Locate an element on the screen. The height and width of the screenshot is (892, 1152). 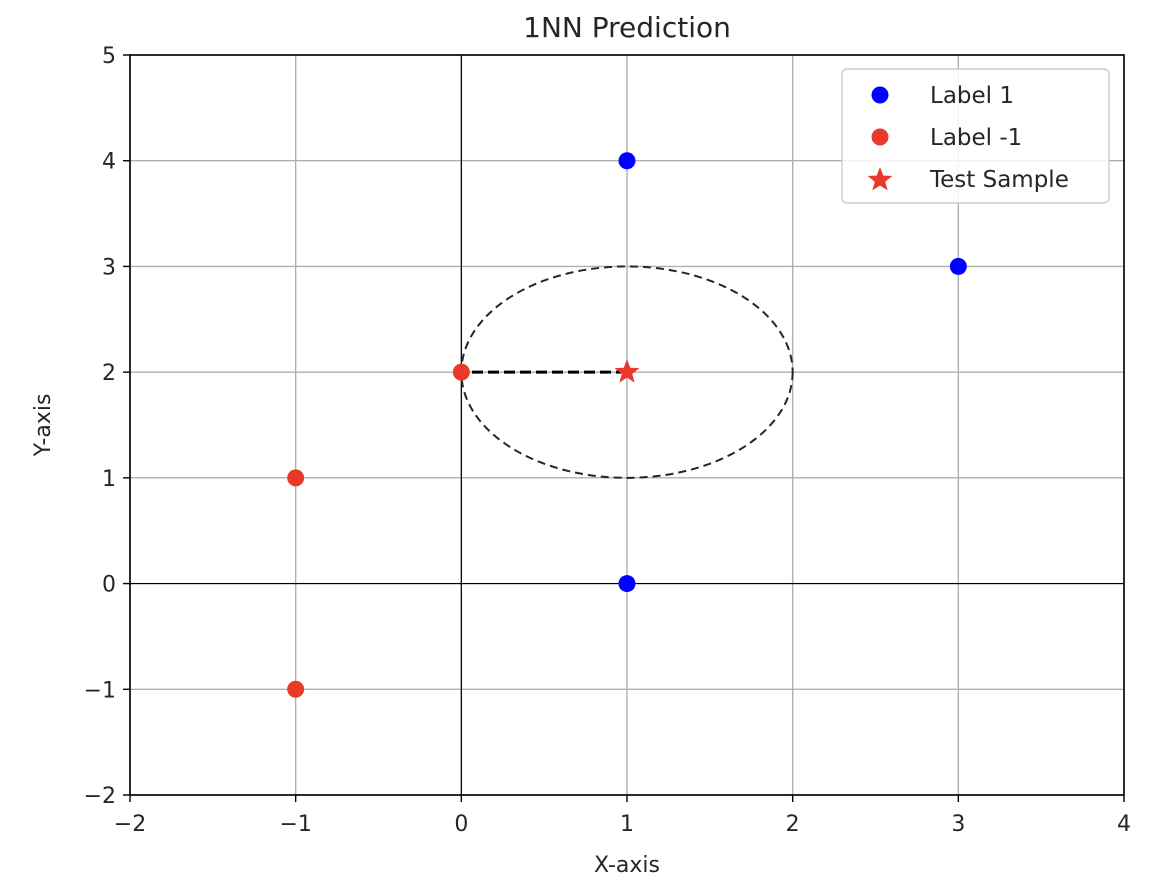
legend-box is located at coordinates (975, 136).